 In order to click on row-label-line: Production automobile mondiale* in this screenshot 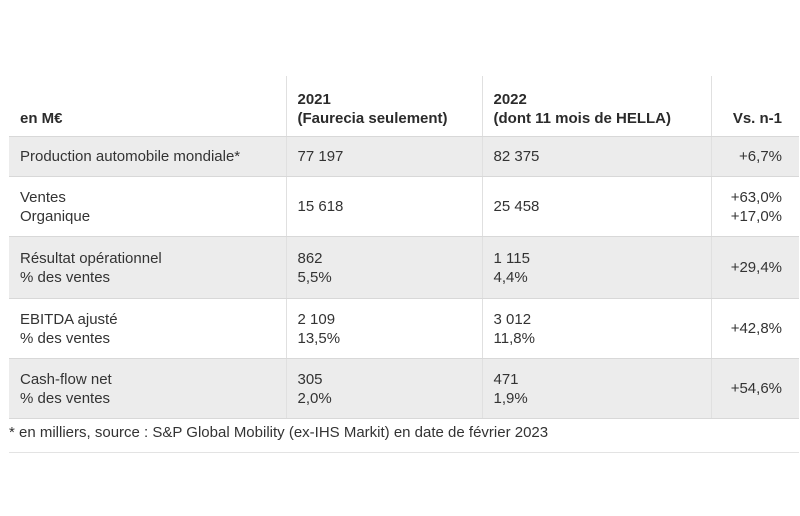, I will do `click(130, 156)`.